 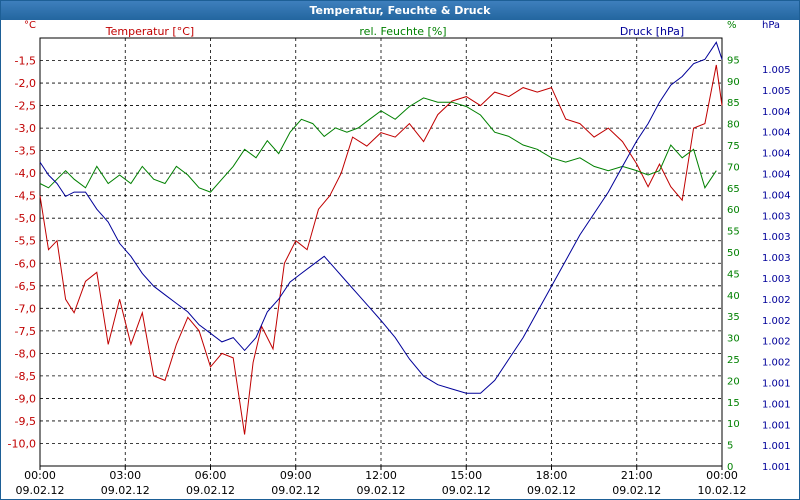 I want to click on humidity-tick-label: 85, so click(x=733, y=103).